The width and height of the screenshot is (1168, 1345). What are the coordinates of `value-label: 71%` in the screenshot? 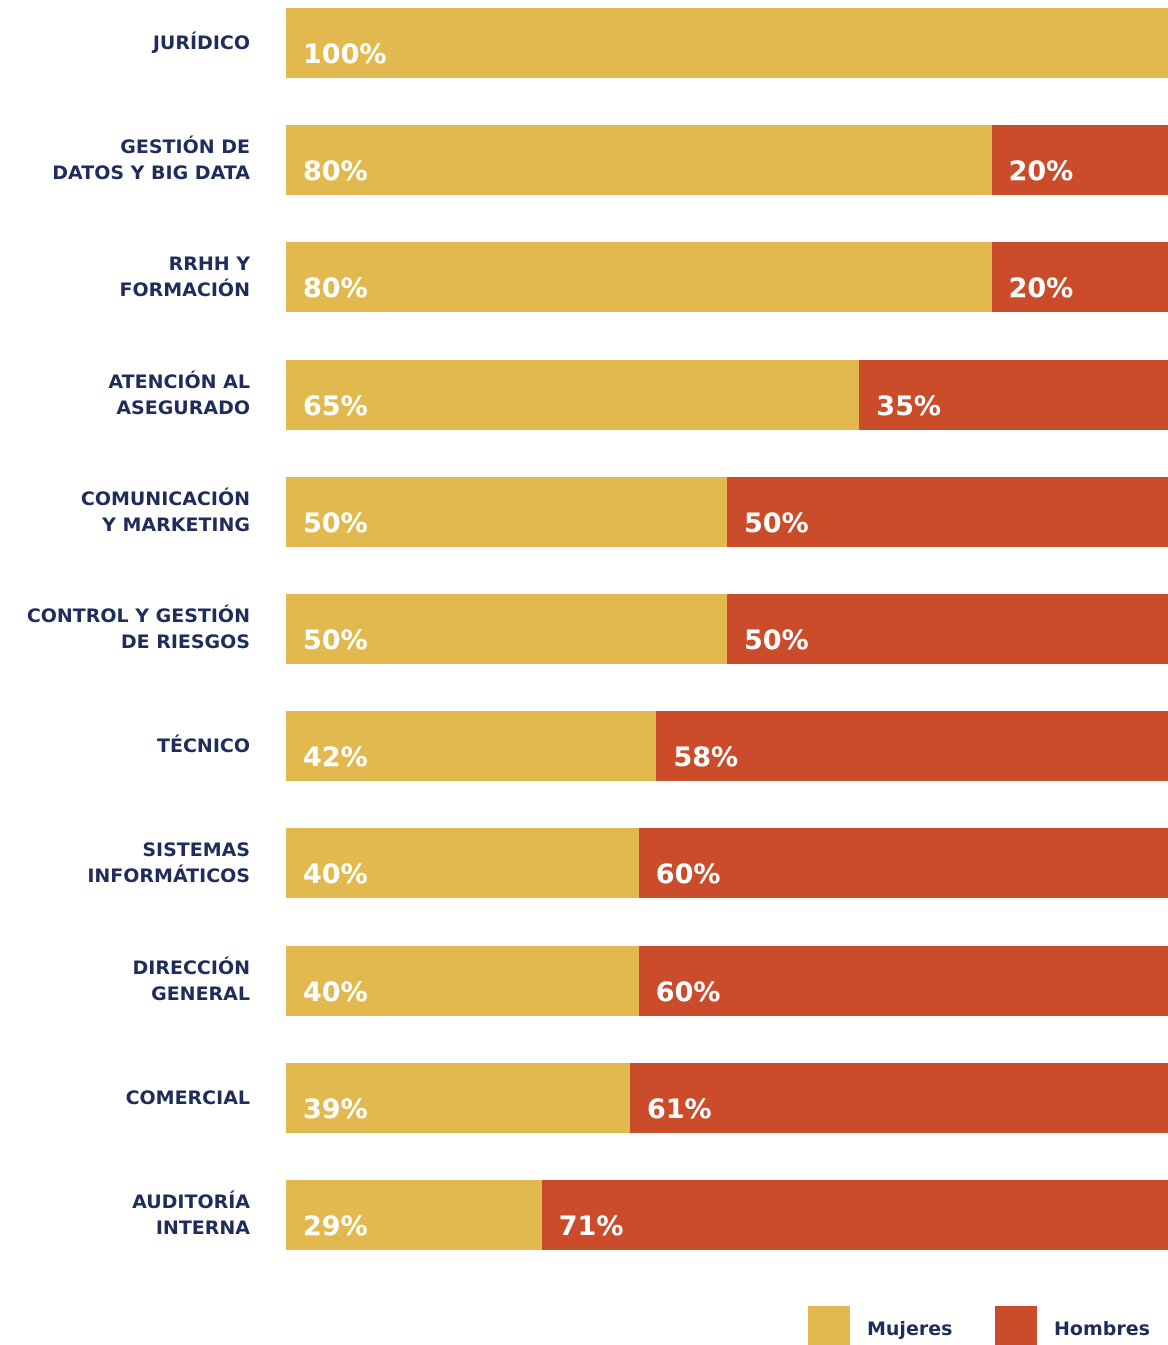 It's located at (591, 1226).